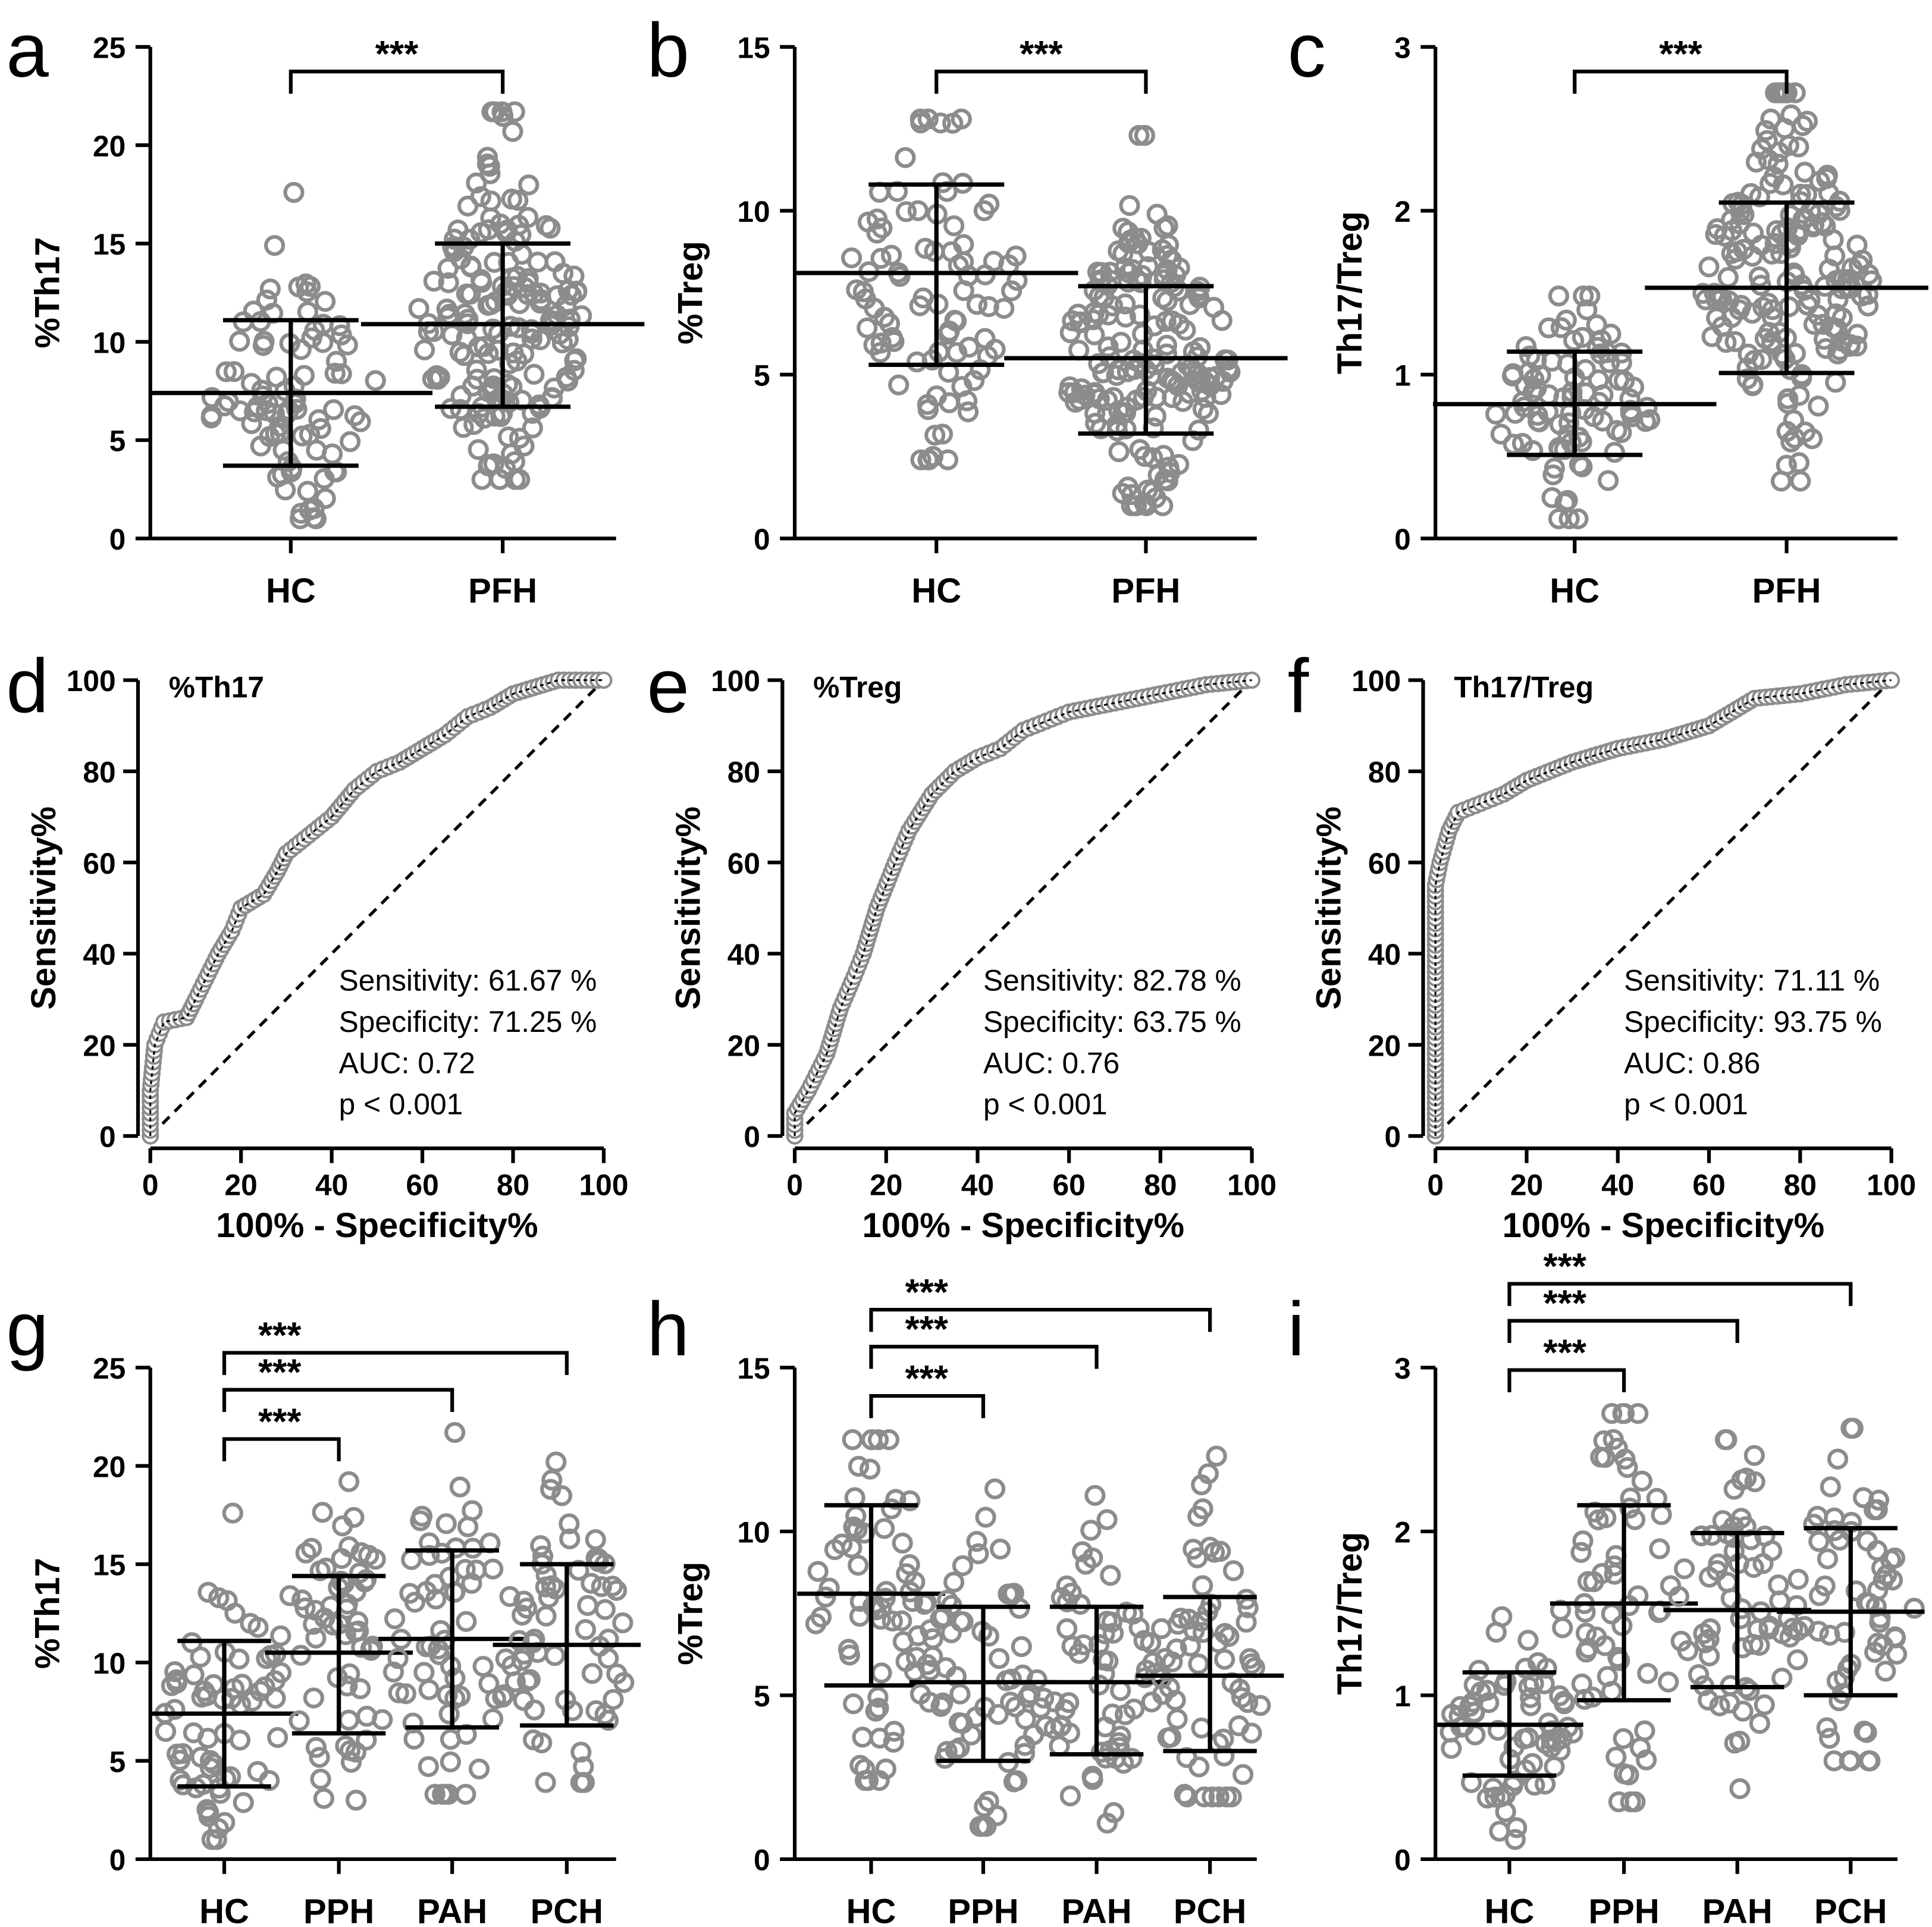 Image resolution: width=1932 pixels, height=1927 pixels. What do you see at coordinates (241, 1184) in the screenshot?
I see `x-tick-label: 20` at bounding box center [241, 1184].